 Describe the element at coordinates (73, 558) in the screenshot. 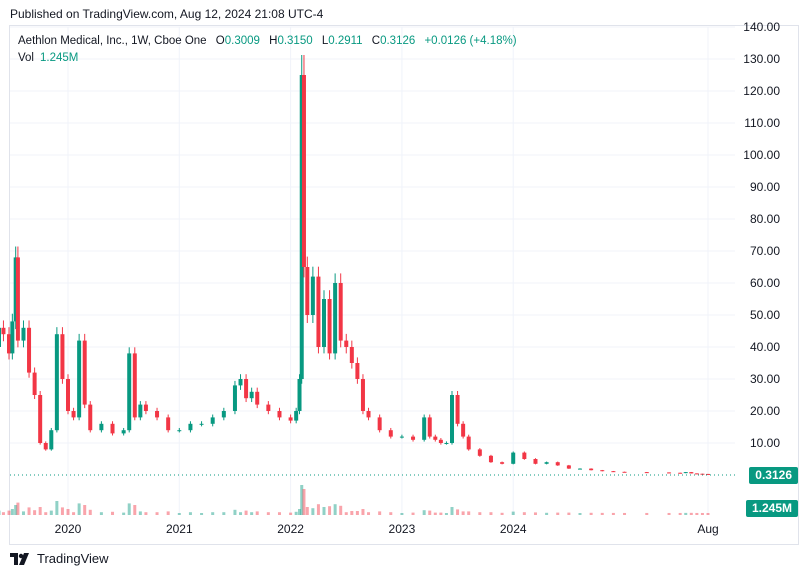

I see `brand-name: TradingView` at that location.